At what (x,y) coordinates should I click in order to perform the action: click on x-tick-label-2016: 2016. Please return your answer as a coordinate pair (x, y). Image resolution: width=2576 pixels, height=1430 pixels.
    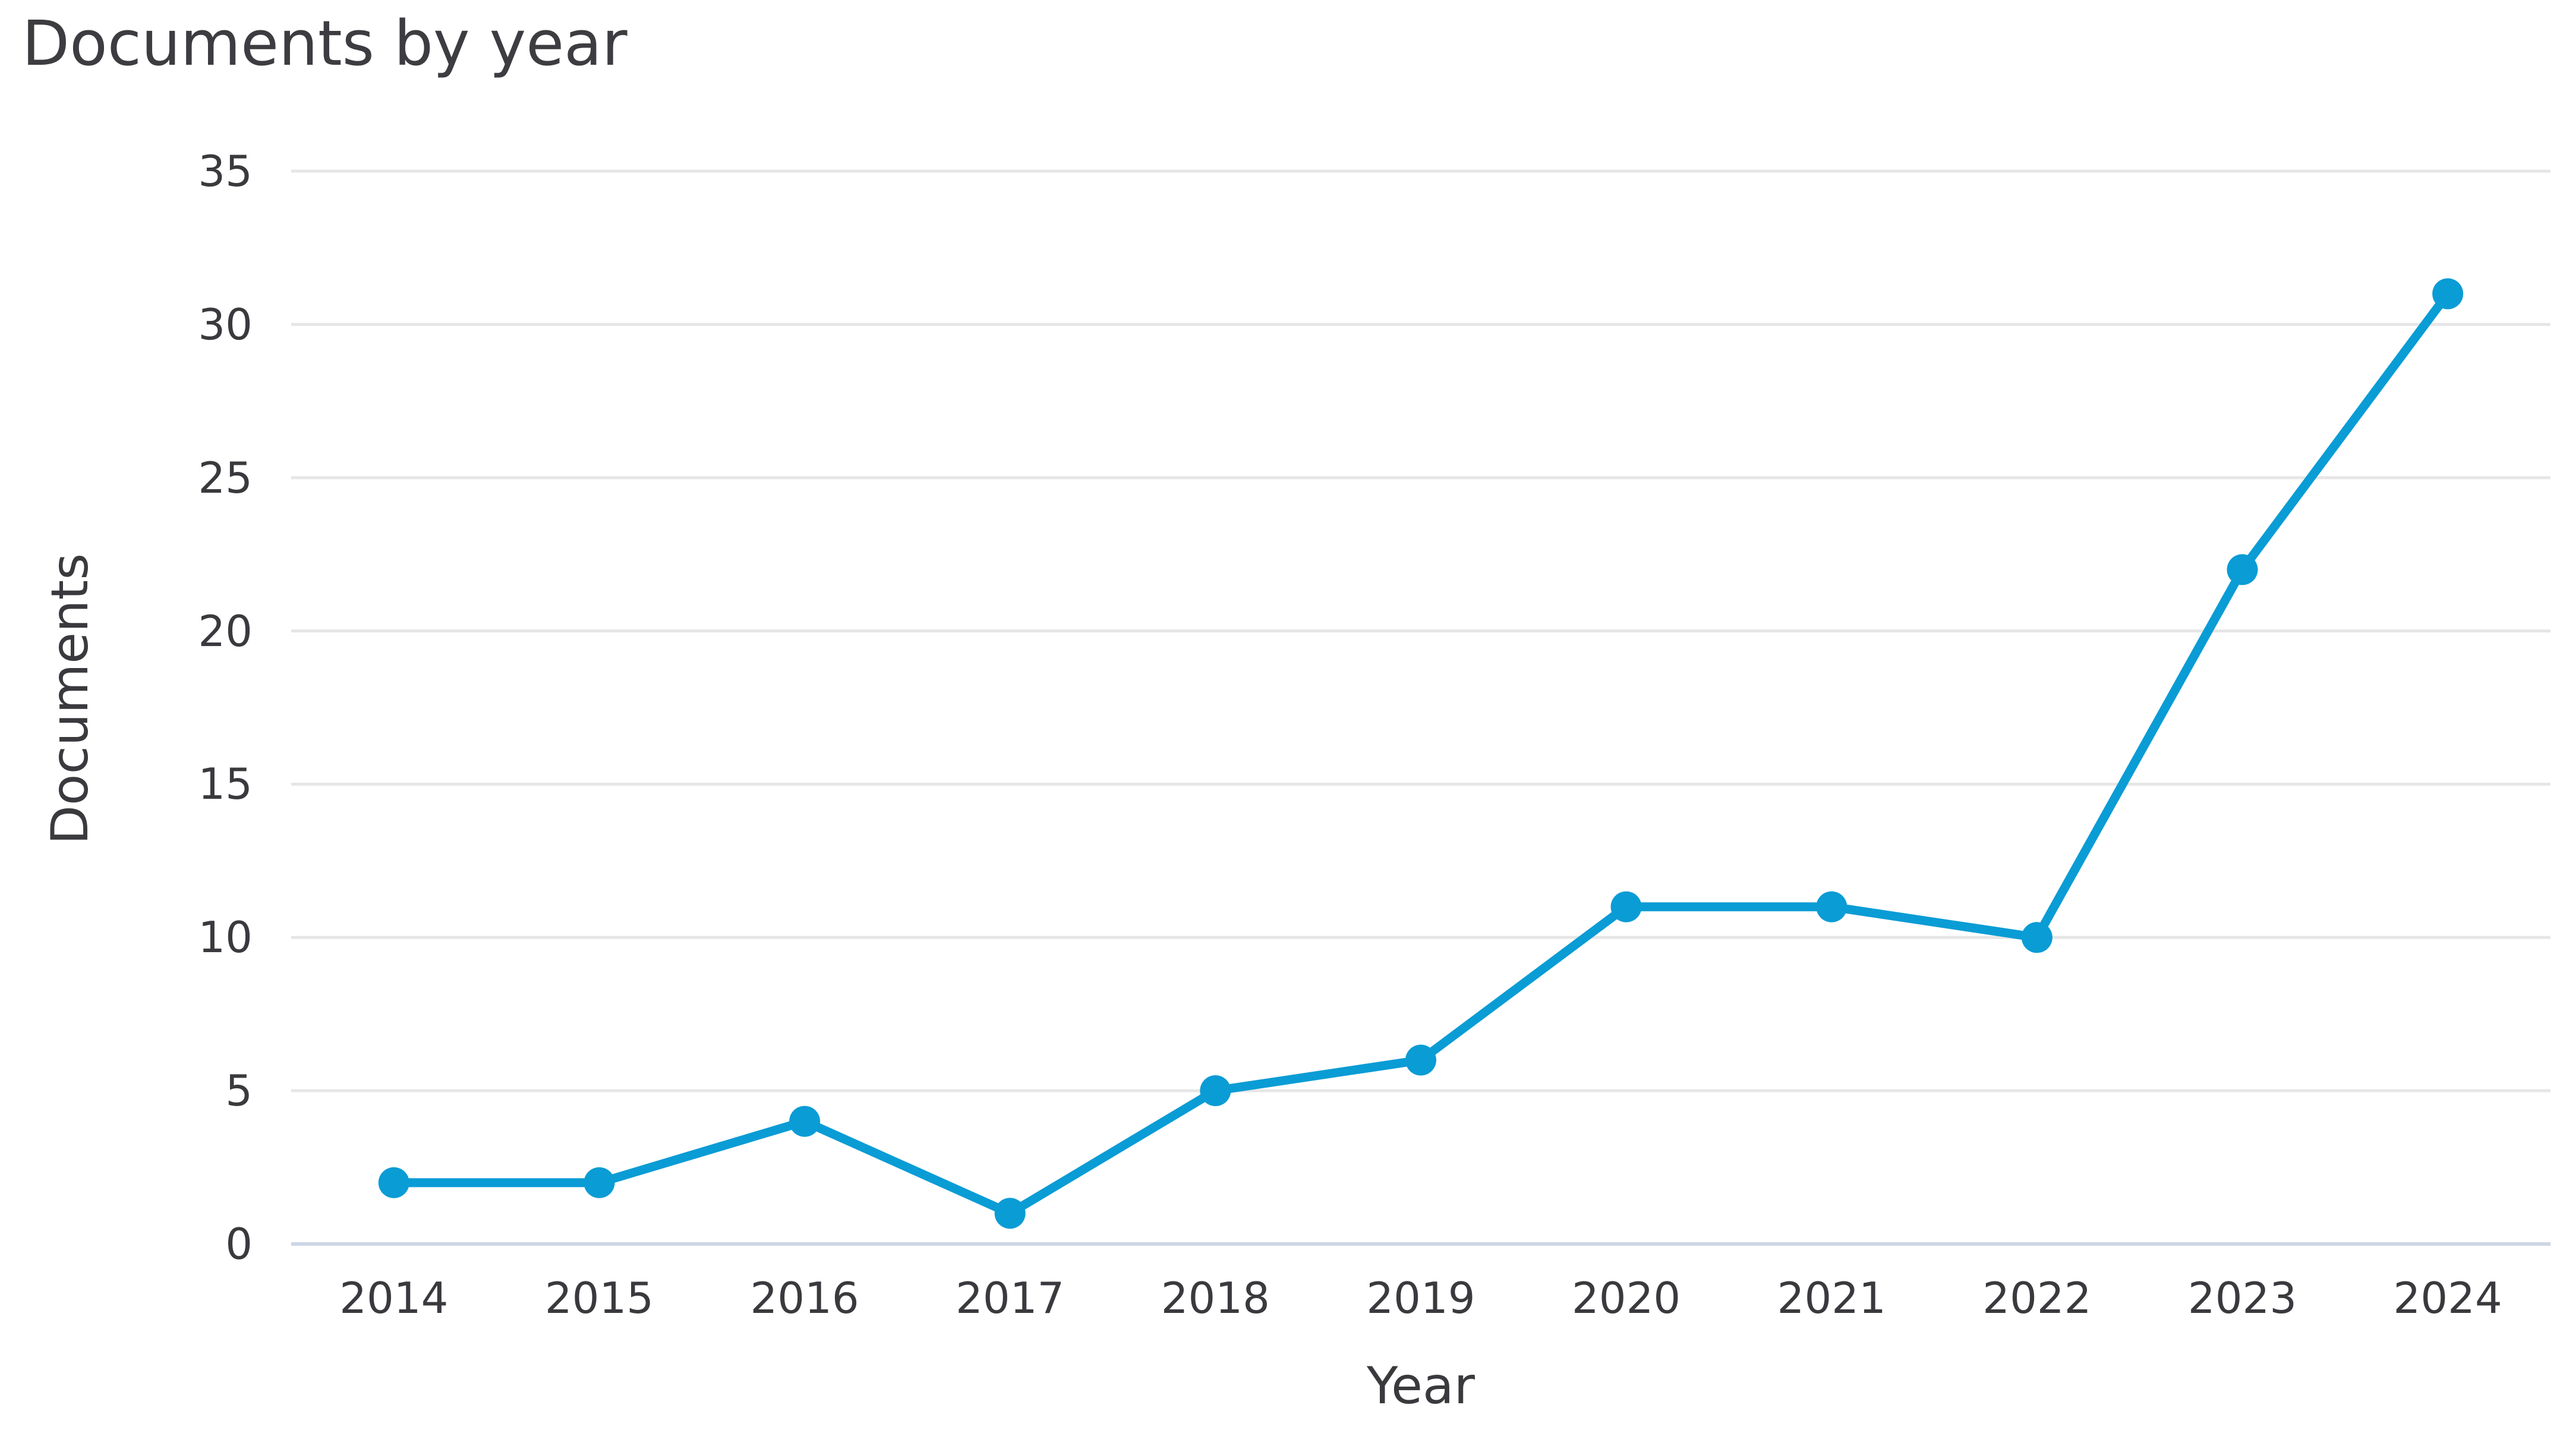
    Looking at the image, I should click on (804, 1298).